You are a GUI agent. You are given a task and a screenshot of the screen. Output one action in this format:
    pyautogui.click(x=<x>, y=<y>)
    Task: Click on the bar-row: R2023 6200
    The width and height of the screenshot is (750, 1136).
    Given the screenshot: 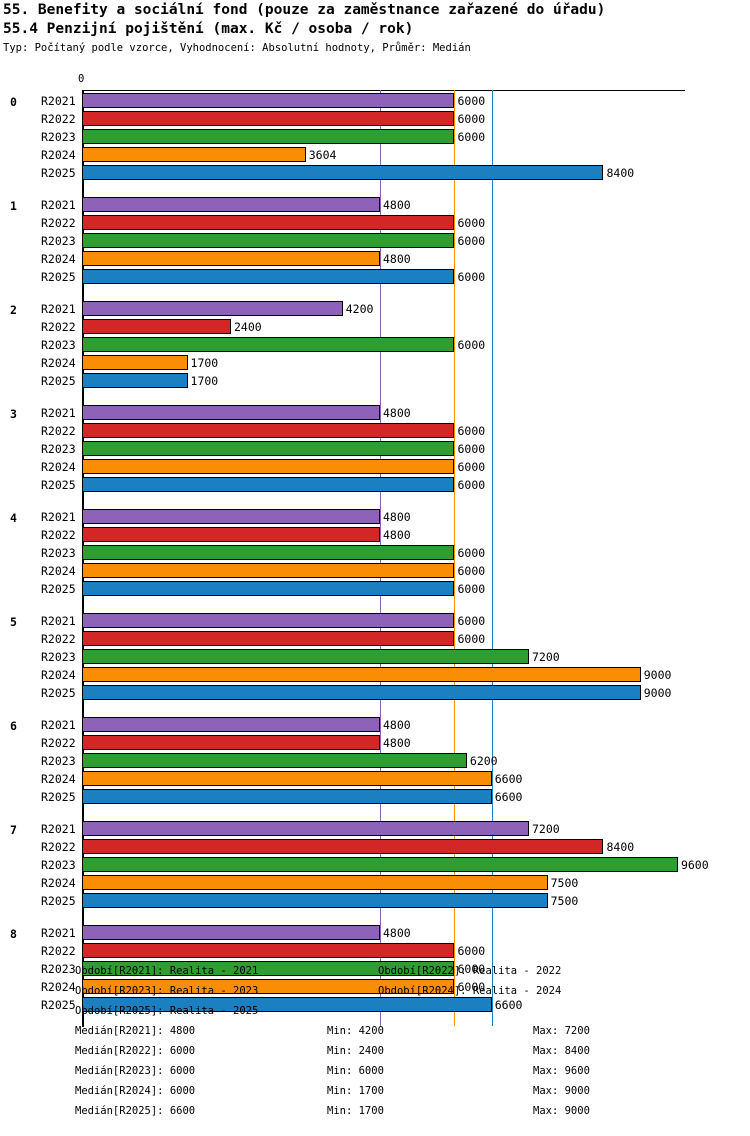 What is the action you would take?
    pyautogui.click(x=375, y=761)
    